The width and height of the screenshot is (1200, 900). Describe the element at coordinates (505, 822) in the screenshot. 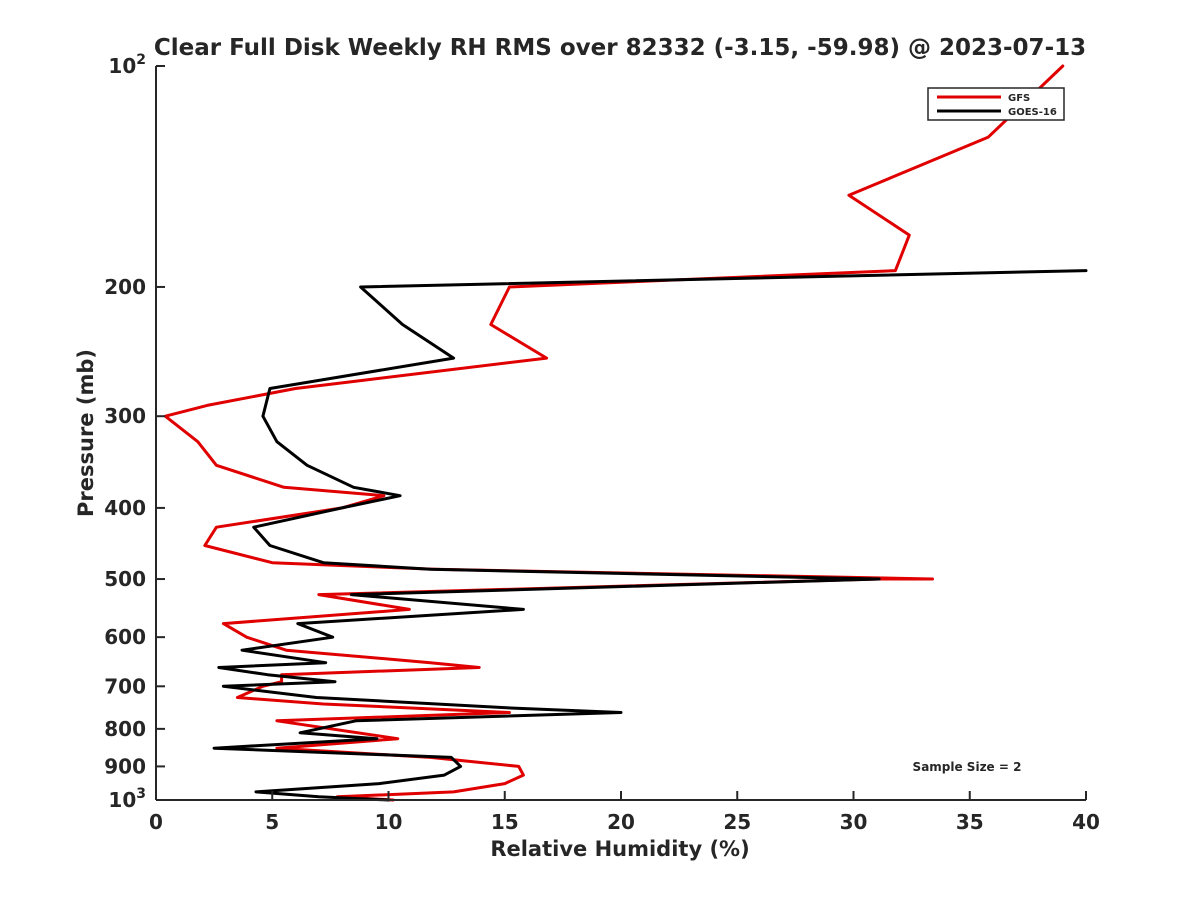

I see `x-tick-label: 15` at that location.